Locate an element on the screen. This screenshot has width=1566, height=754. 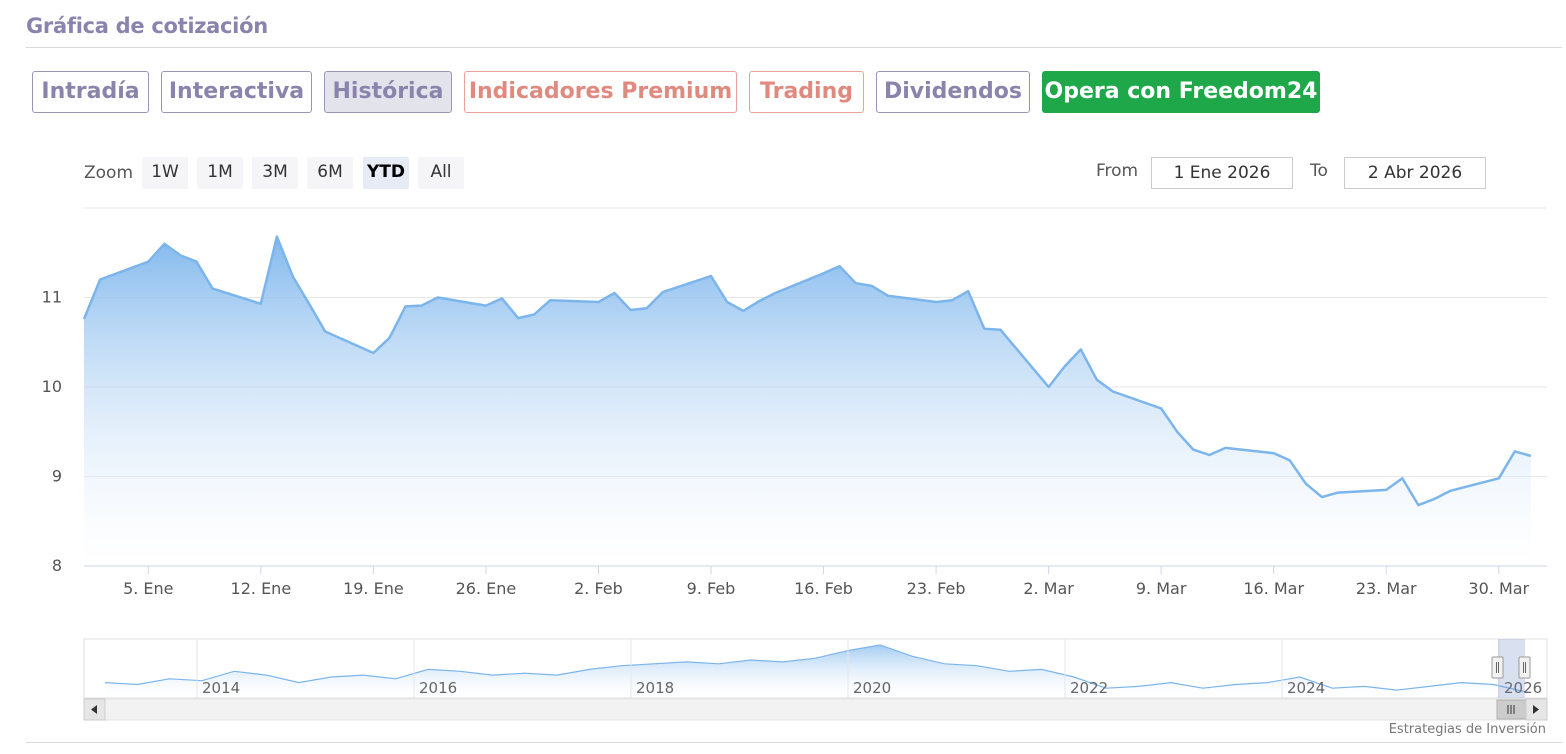
from-label: From is located at coordinates (1117, 171).